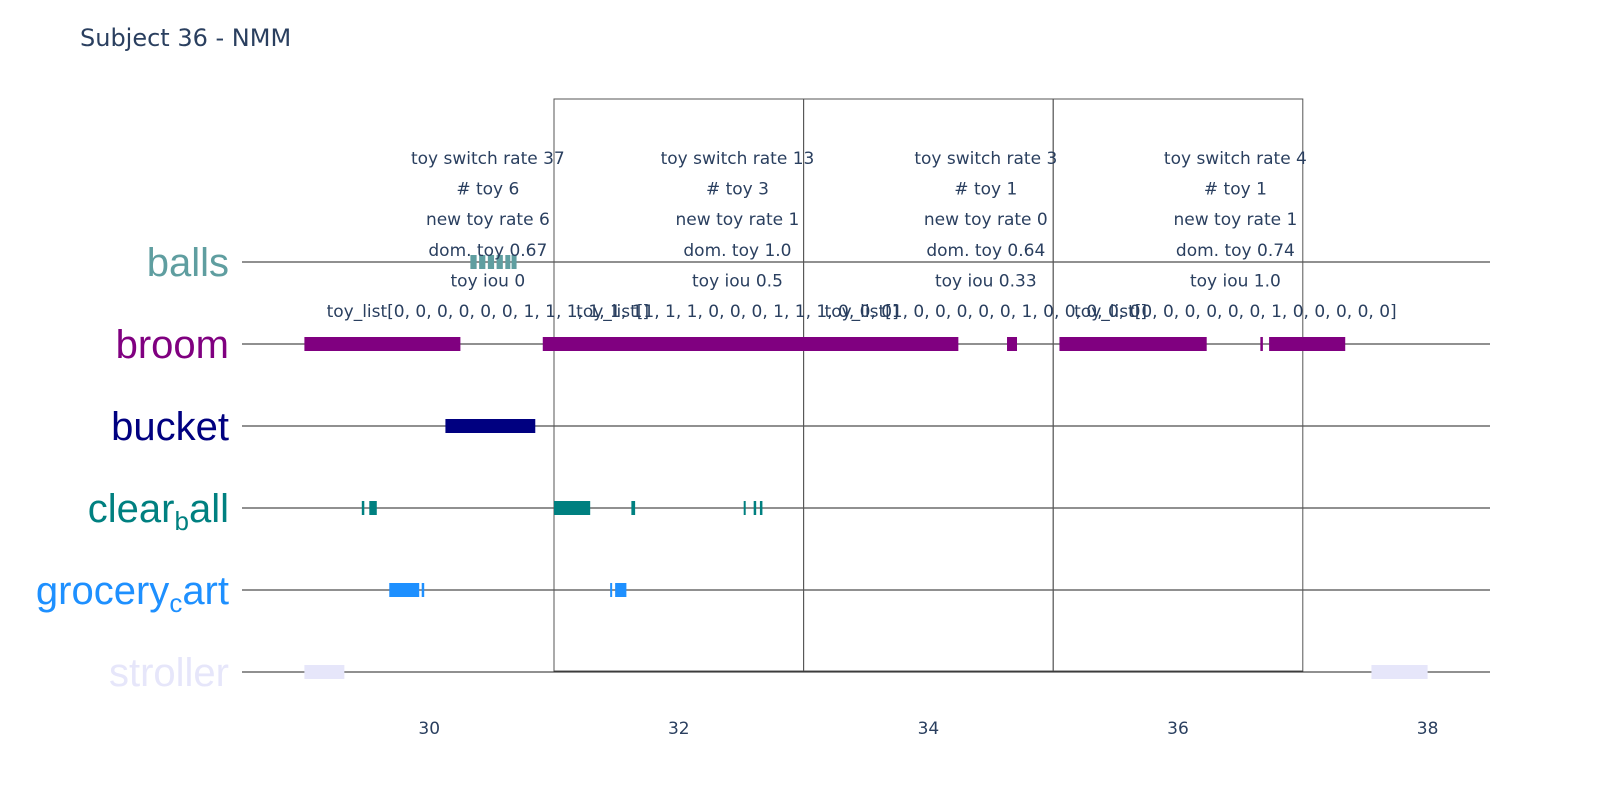  I want to click on annotation-1-line-4: dom. toy 0.67, so click(487, 251).